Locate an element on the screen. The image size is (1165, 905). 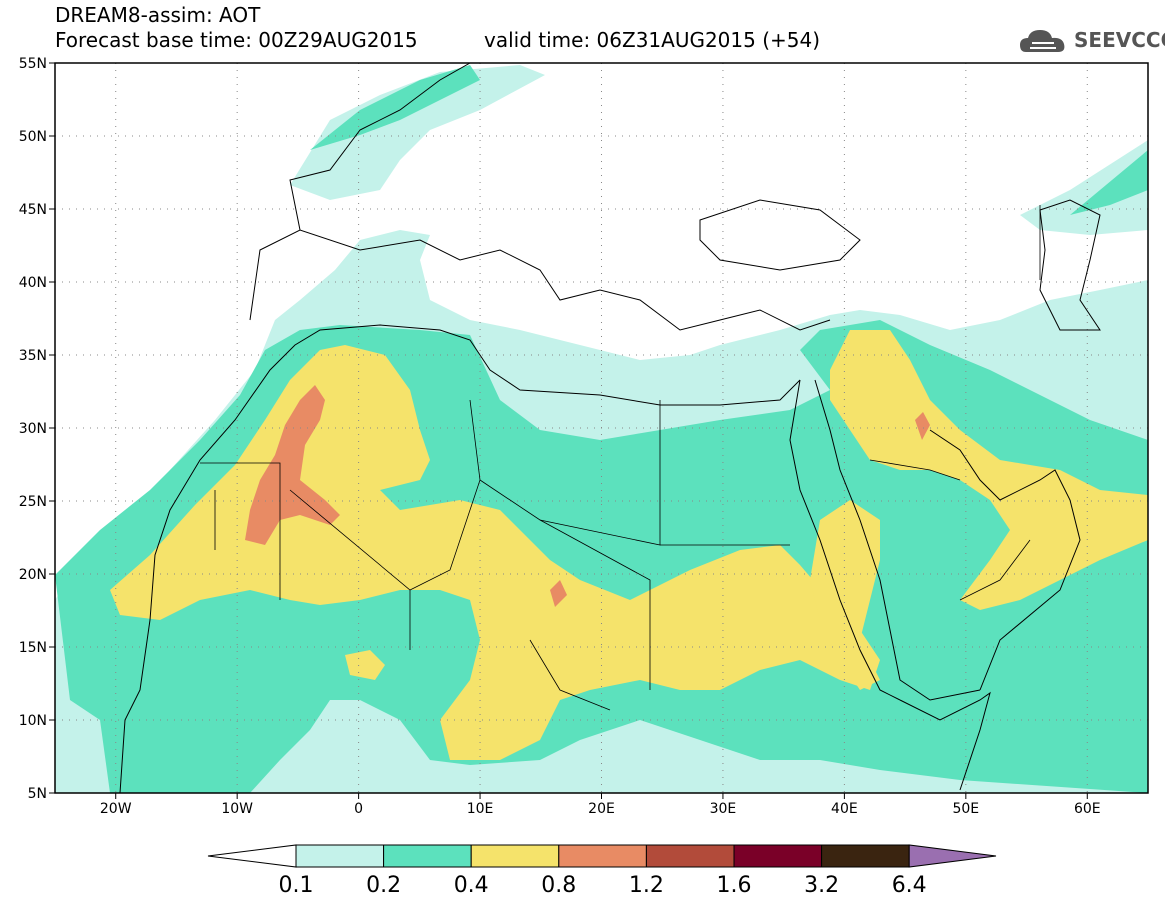
lat-label: 30N is located at coordinates (33, 429).